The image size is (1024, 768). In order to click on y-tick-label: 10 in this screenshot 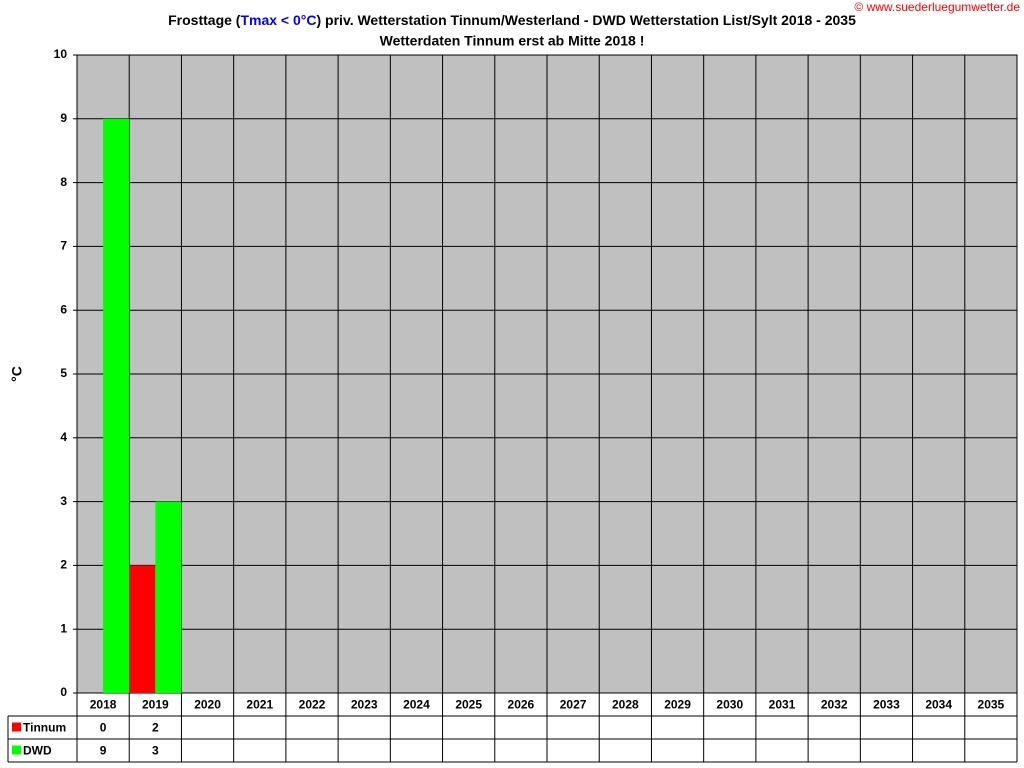, I will do `click(61, 54)`.